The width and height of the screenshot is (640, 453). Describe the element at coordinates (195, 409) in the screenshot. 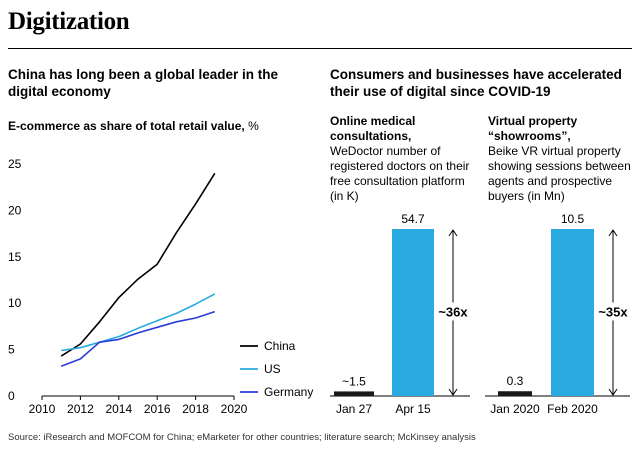

I see `x-tick-label: 2018` at that location.